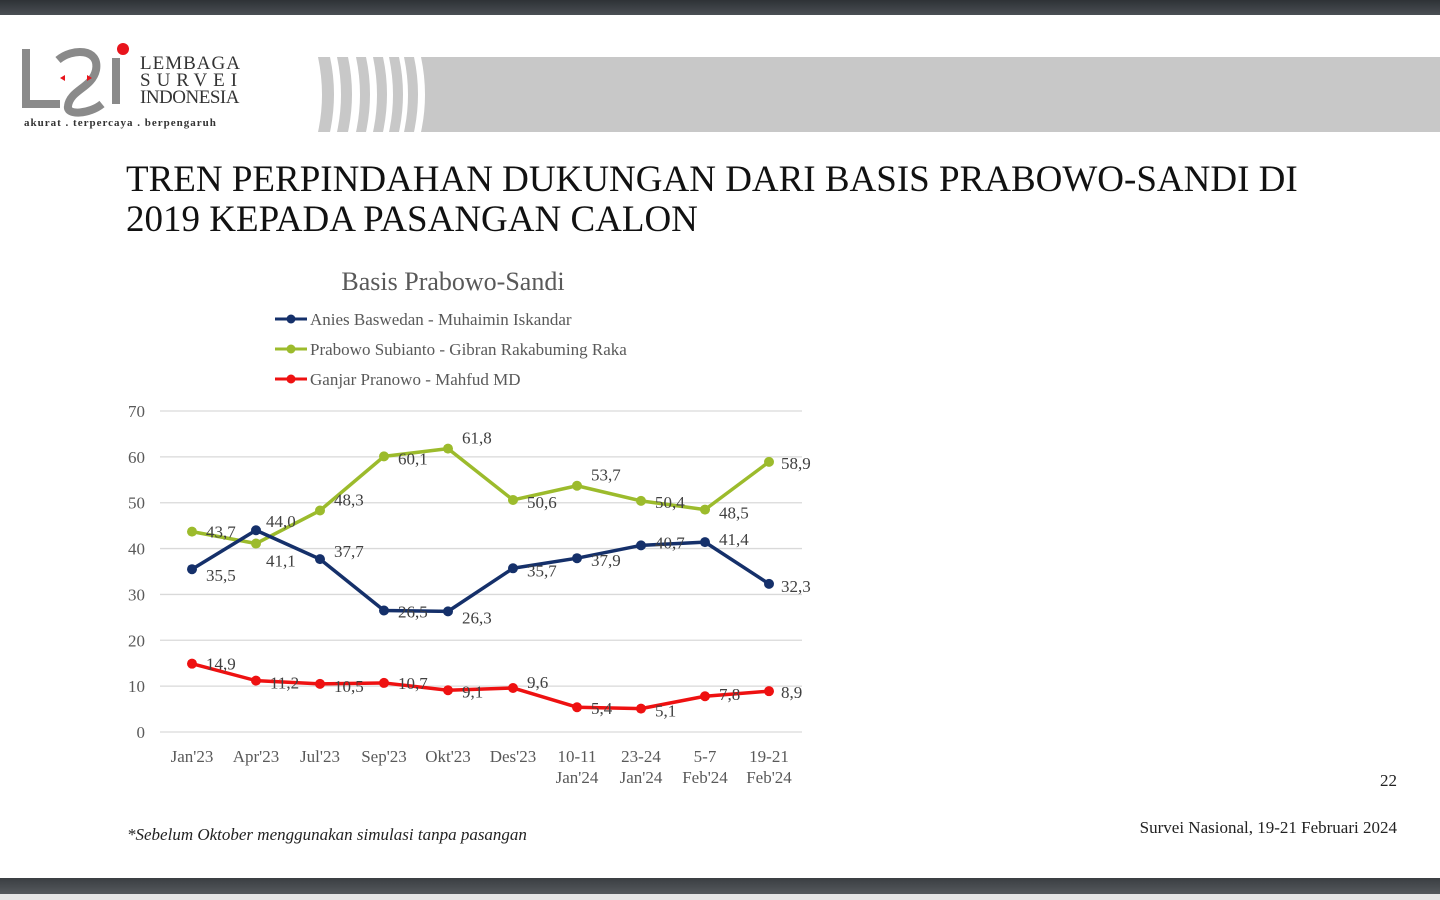  I want to click on data-label: 48,3, so click(349, 500).